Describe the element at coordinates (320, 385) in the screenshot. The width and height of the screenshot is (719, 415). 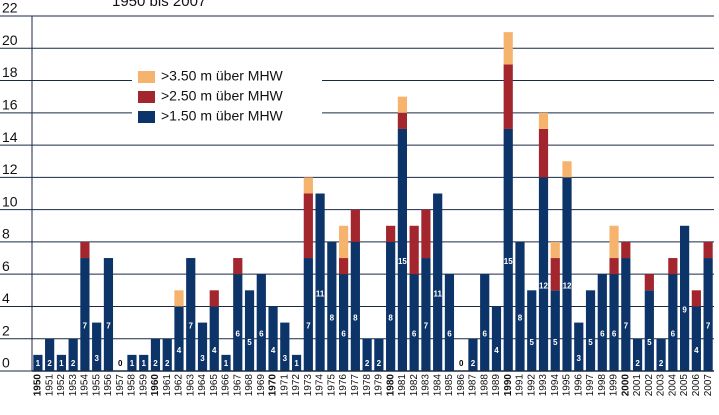
I see `x-tick-label: 1974` at that location.